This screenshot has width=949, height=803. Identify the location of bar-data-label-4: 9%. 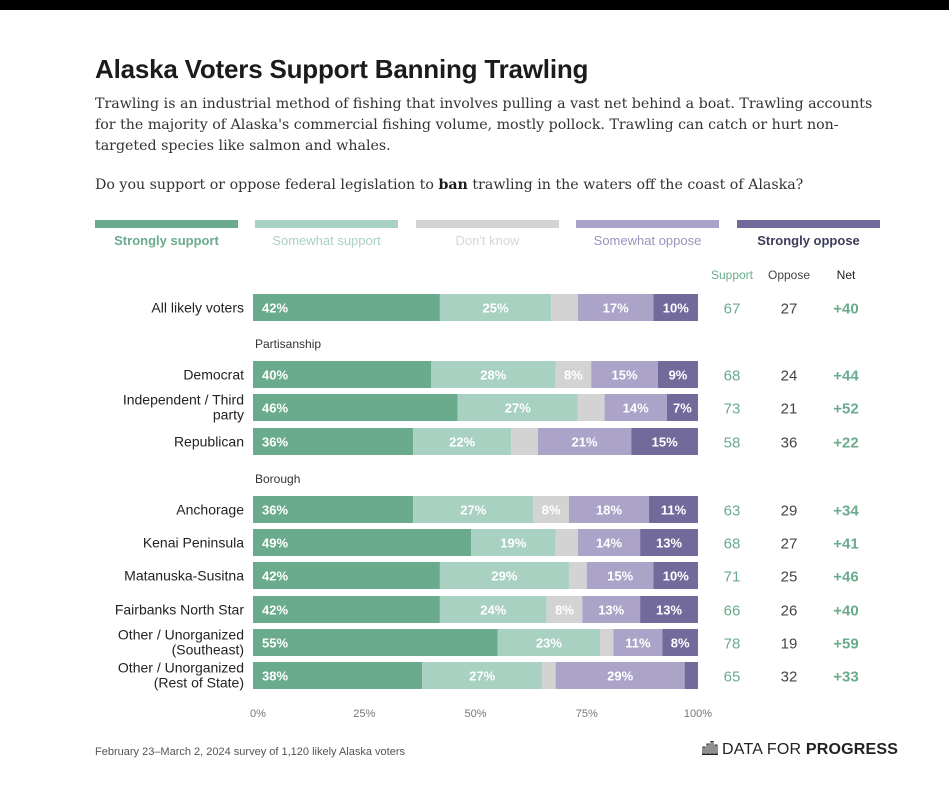
(678, 375).